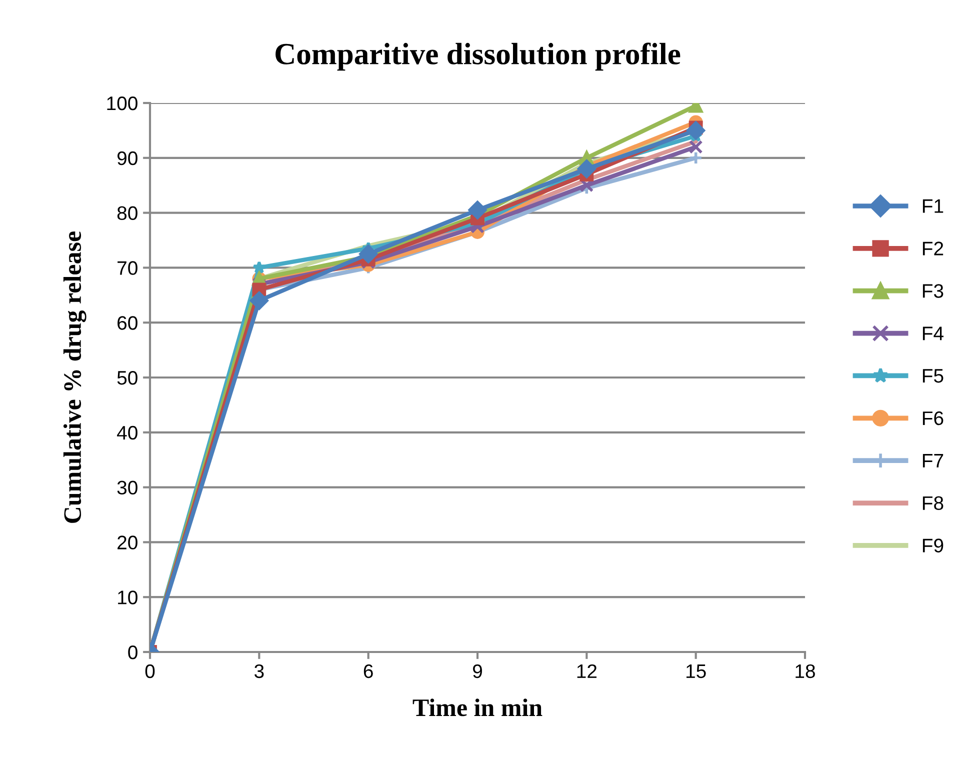  I want to click on legend-label: F3, so click(933, 291).